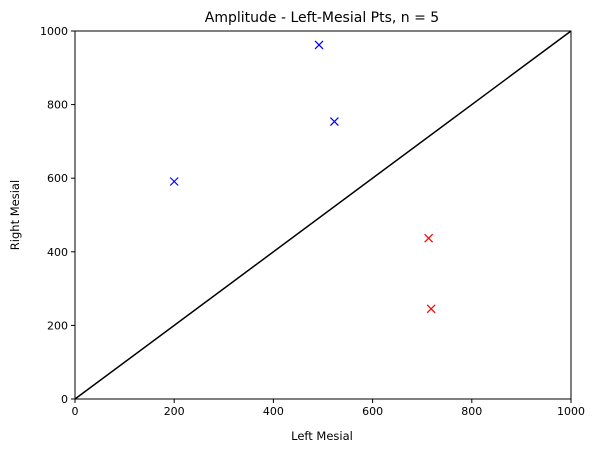 The width and height of the screenshot is (598, 453). Describe the element at coordinates (57, 325) in the screenshot. I see `y-tick-label-200: 200` at that location.